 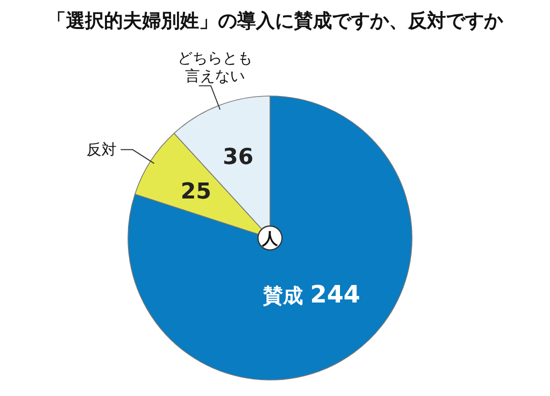 What do you see at coordinates (270, 238) in the screenshot?
I see `text: 人` at bounding box center [270, 238].